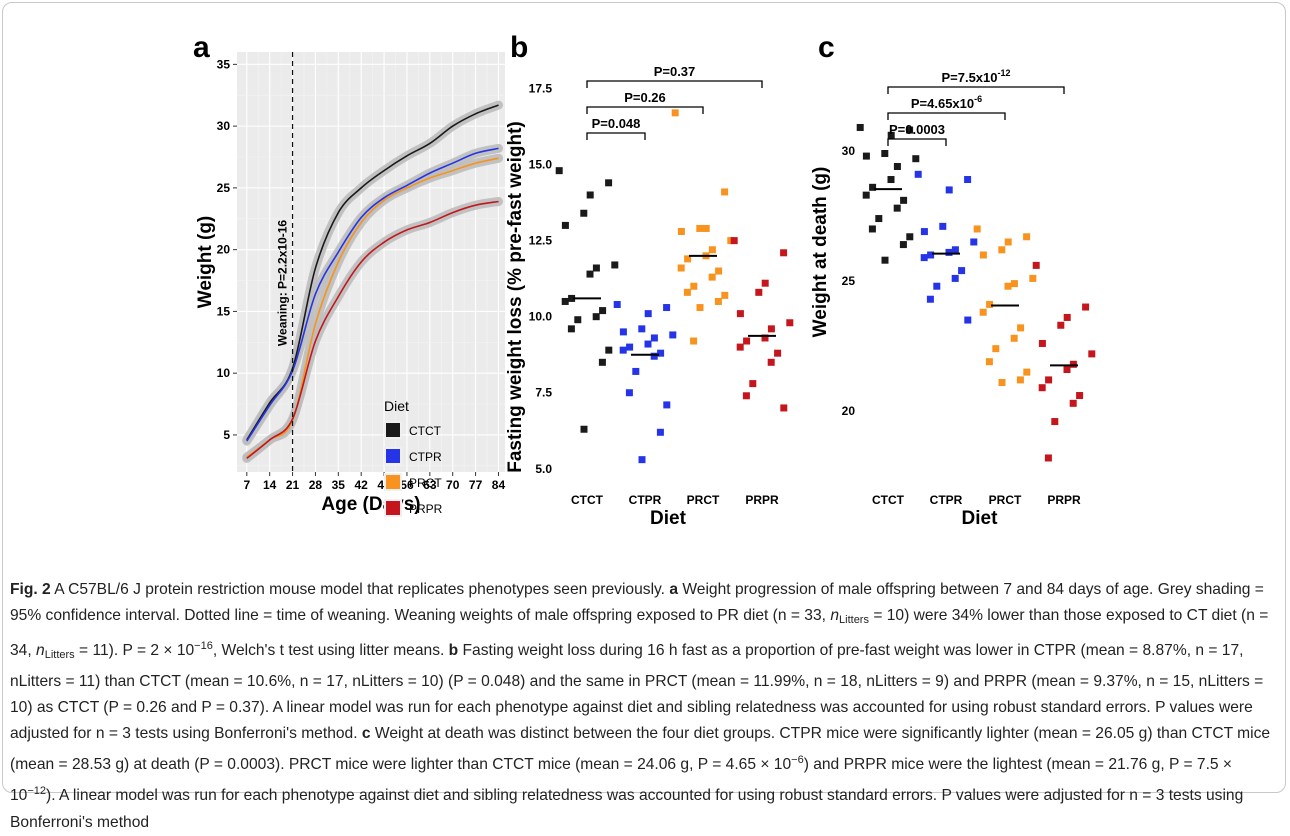  Describe the element at coordinates (639, 633) in the screenshot. I see `caption-a-n2: n = 34,` at that location.